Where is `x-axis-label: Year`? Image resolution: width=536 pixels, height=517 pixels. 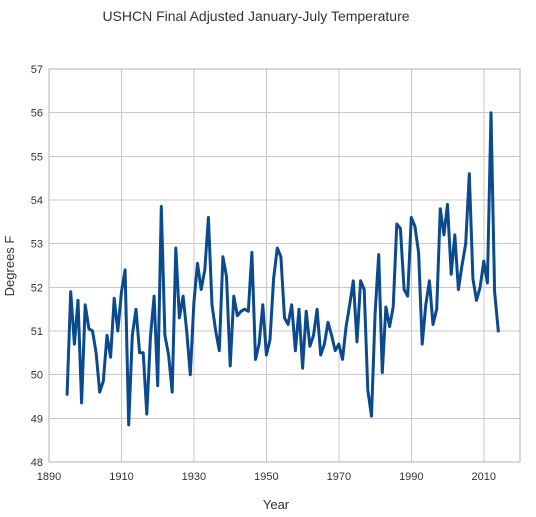 x-axis-label: Year is located at coordinates (276, 504).